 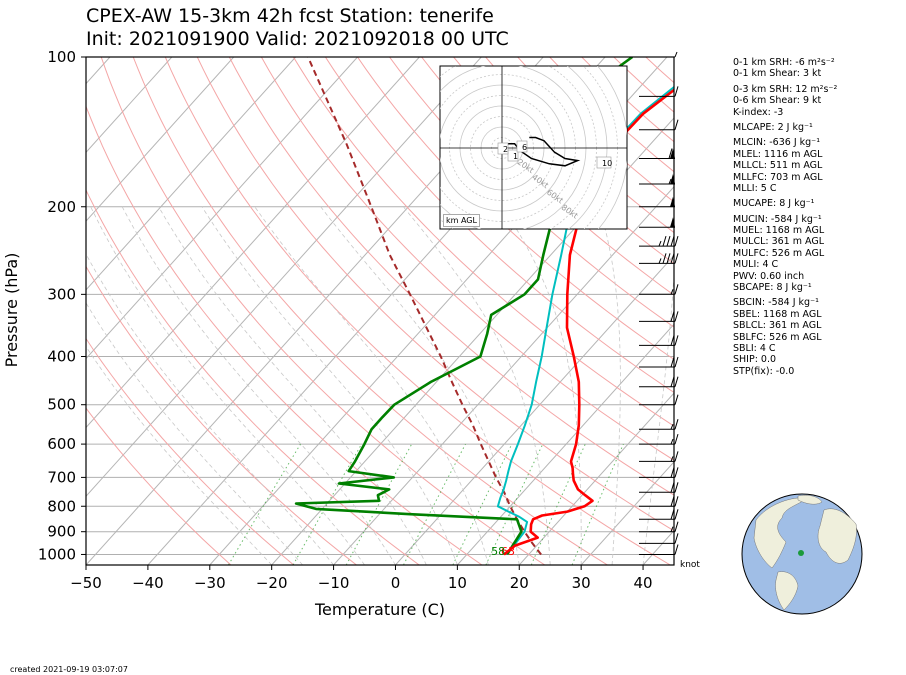 I want to click on surface-temperature-label: 63, so click(x=508, y=551).